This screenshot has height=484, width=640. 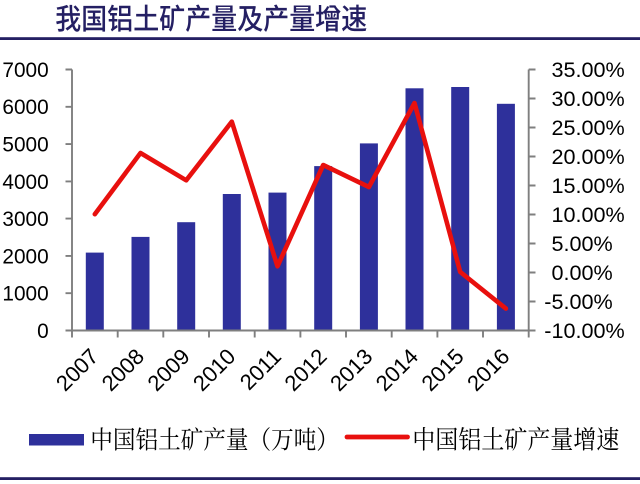 I want to click on svg-text: 2007, so click(x=77, y=370).